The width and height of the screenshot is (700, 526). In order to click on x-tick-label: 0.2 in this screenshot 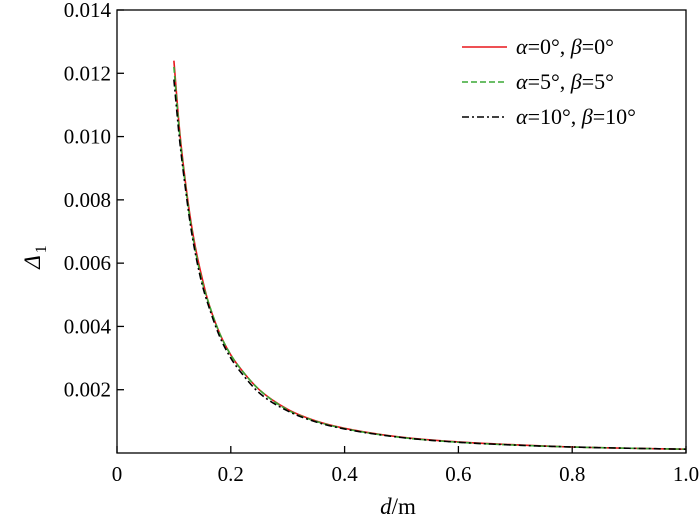, I will do `click(231, 474)`.